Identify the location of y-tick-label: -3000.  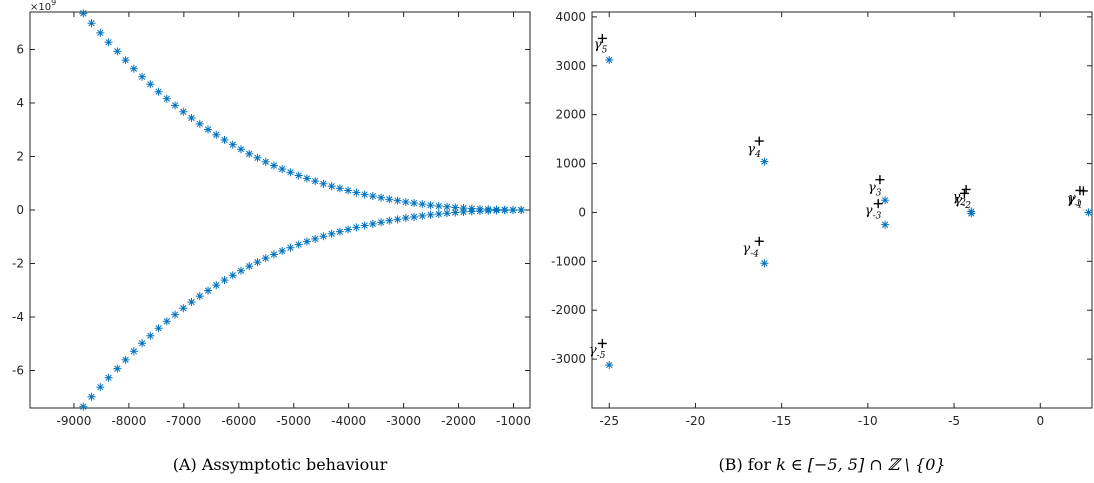
(568, 359).